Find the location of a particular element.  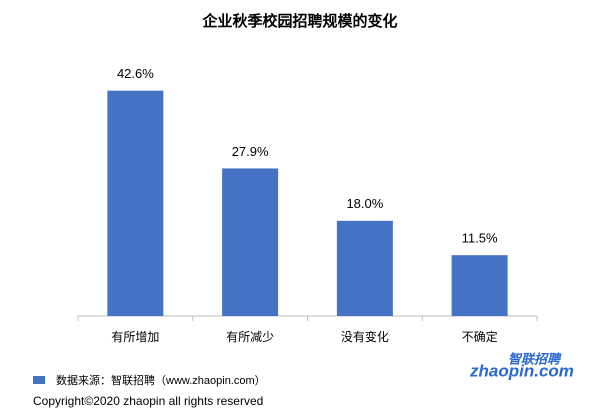

data-label: 42.6% is located at coordinates (135, 73).